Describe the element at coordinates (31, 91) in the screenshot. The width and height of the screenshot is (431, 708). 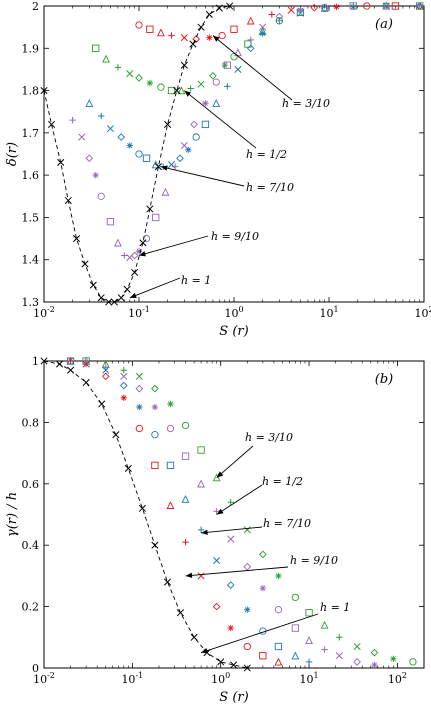
I see `y-tick-label: 1.8` at that location.